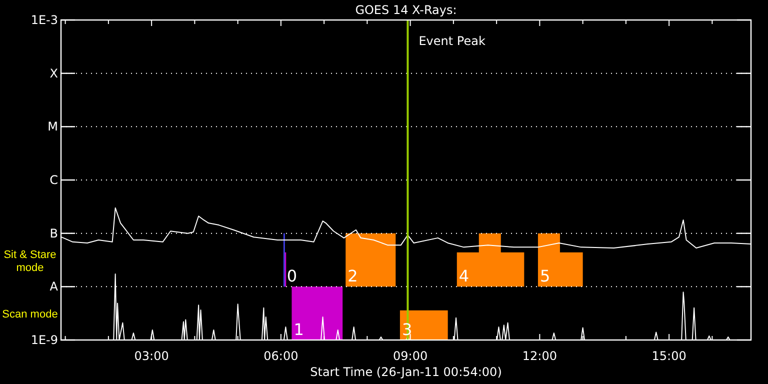  What do you see at coordinates (281, 356) in the screenshot?
I see `x-tick-label: 06:00` at bounding box center [281, 356].